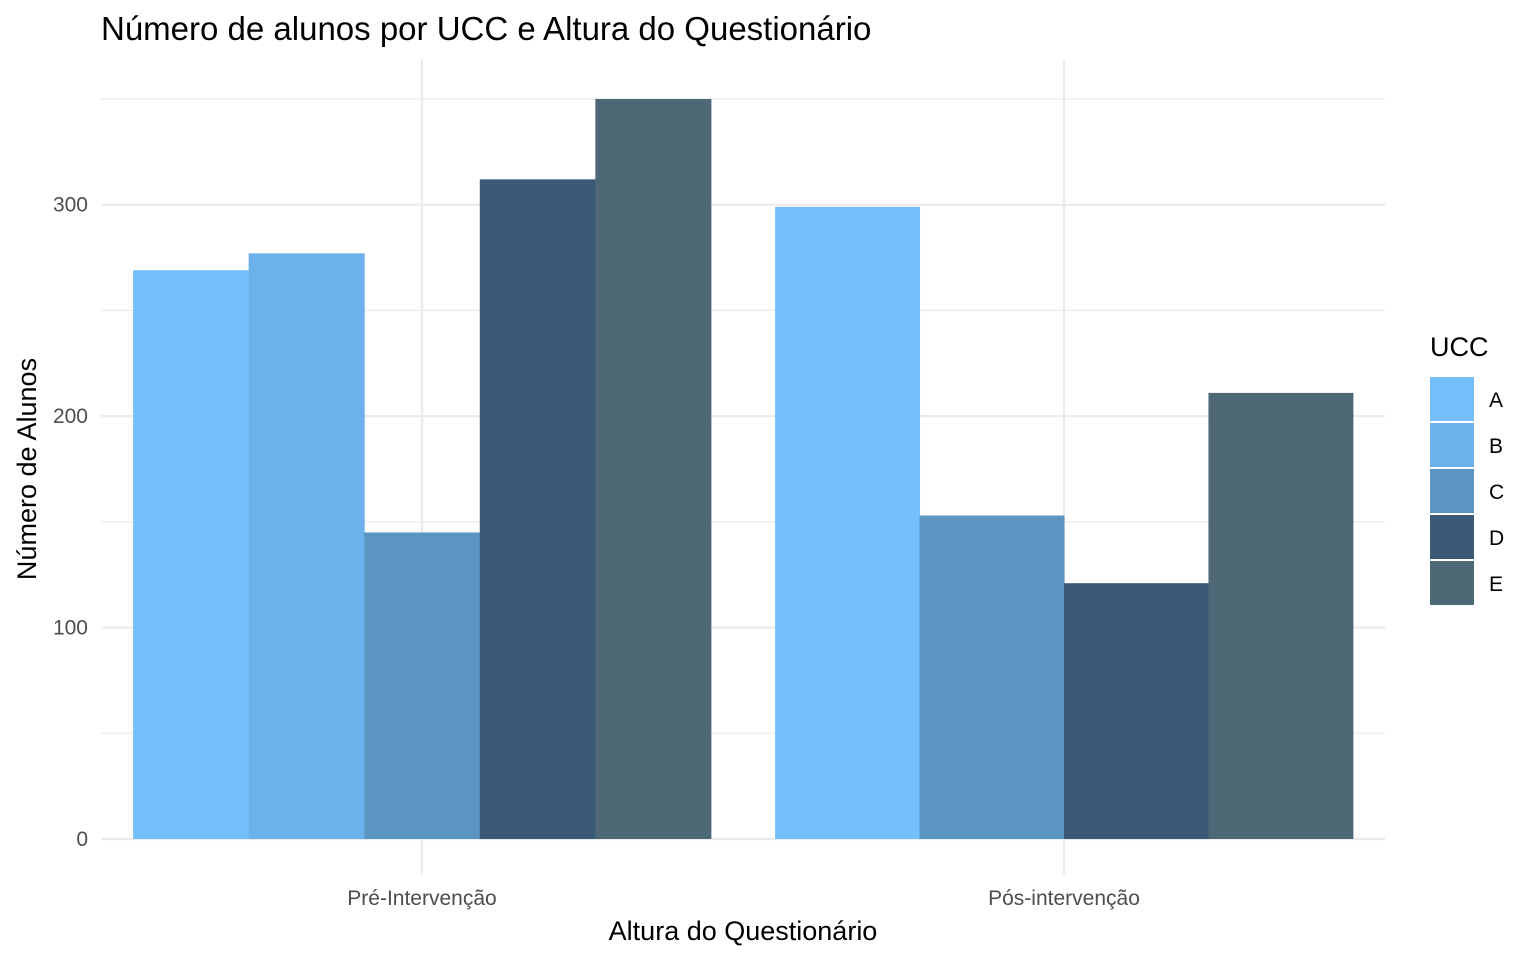 The width and height of the screenshot is (1536, 960). What do you see at coordinates (992, 677) in the screenshot?
I see `bar-C-pos` at bounding box center [992, 677].